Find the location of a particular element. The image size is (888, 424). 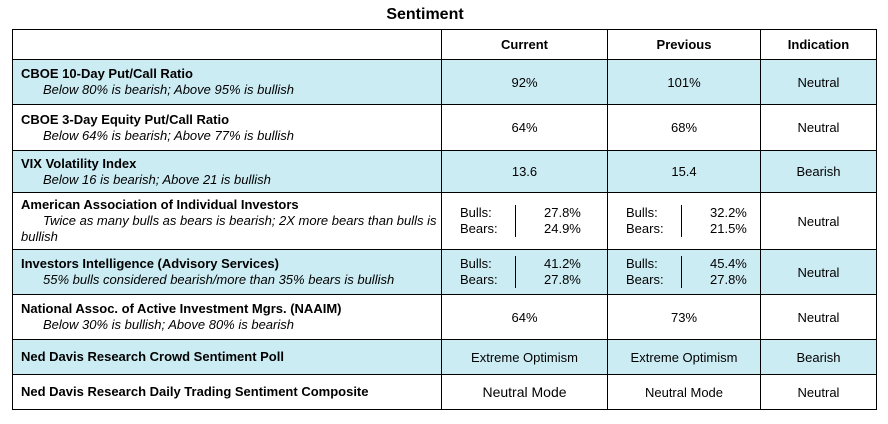

bulls-value: 32.2% is located at coordinates (728, 212).